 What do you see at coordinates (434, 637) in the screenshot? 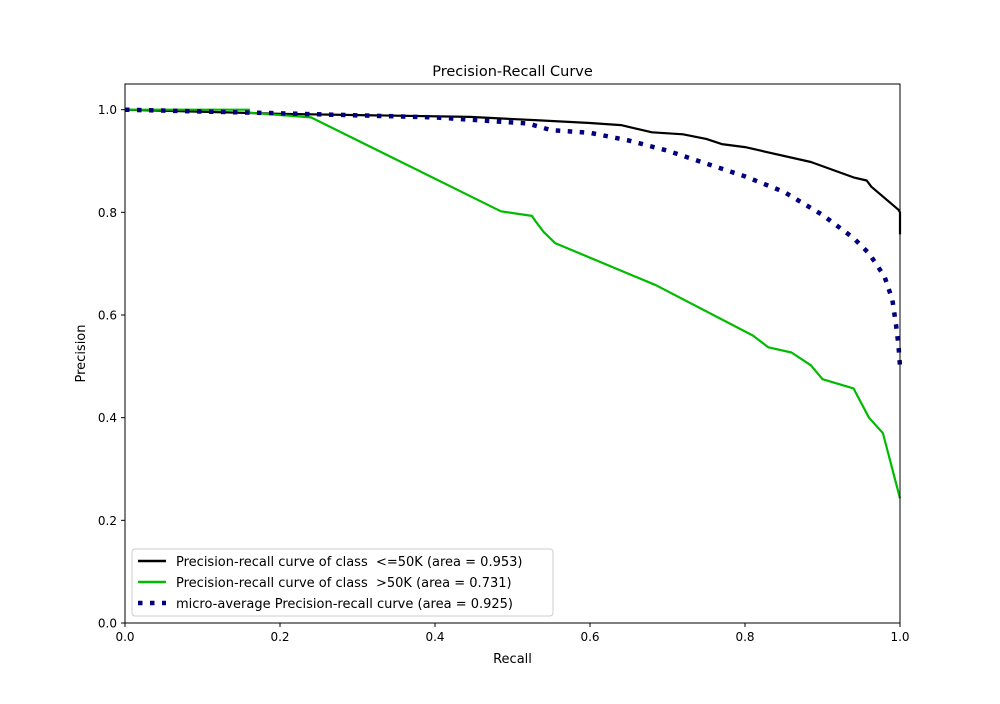
I see `x-tick-label: 0.4` at bounding box center [434, 637].